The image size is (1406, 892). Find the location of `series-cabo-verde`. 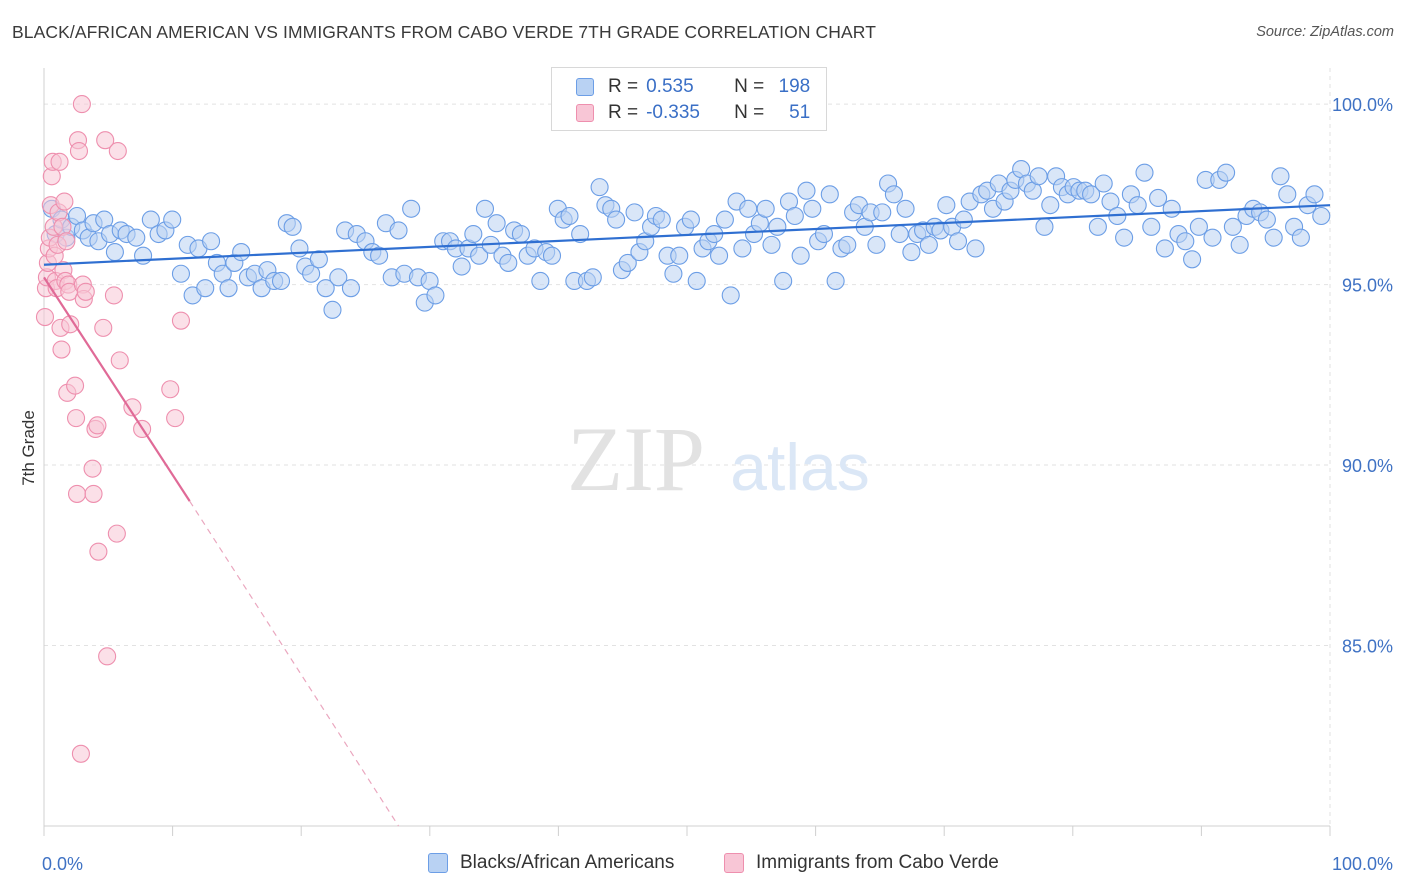

series-cabo-verde is located at coordinates (113, 429).